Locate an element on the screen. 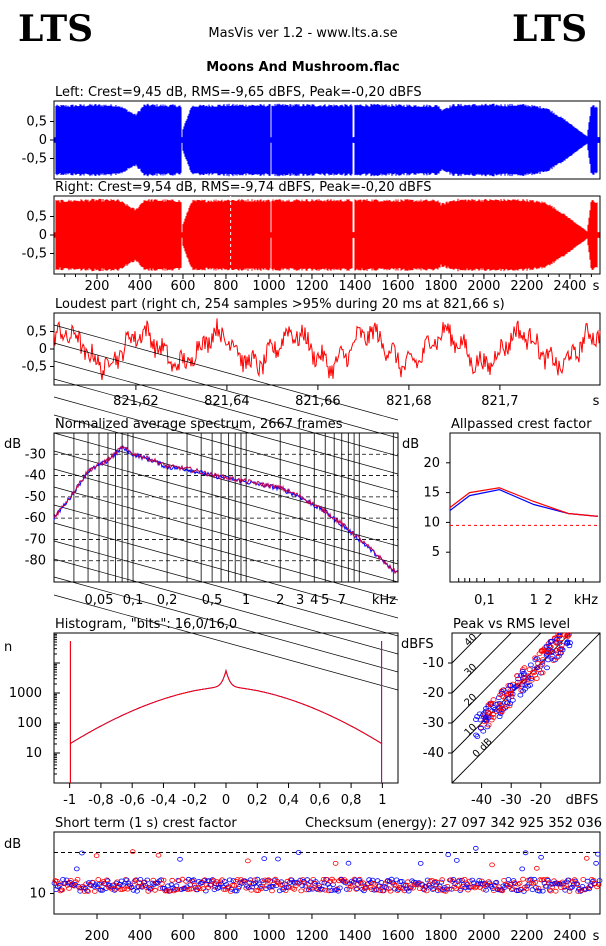  spectrum-xtick-label: 3 is located at coordinates (300, 600).